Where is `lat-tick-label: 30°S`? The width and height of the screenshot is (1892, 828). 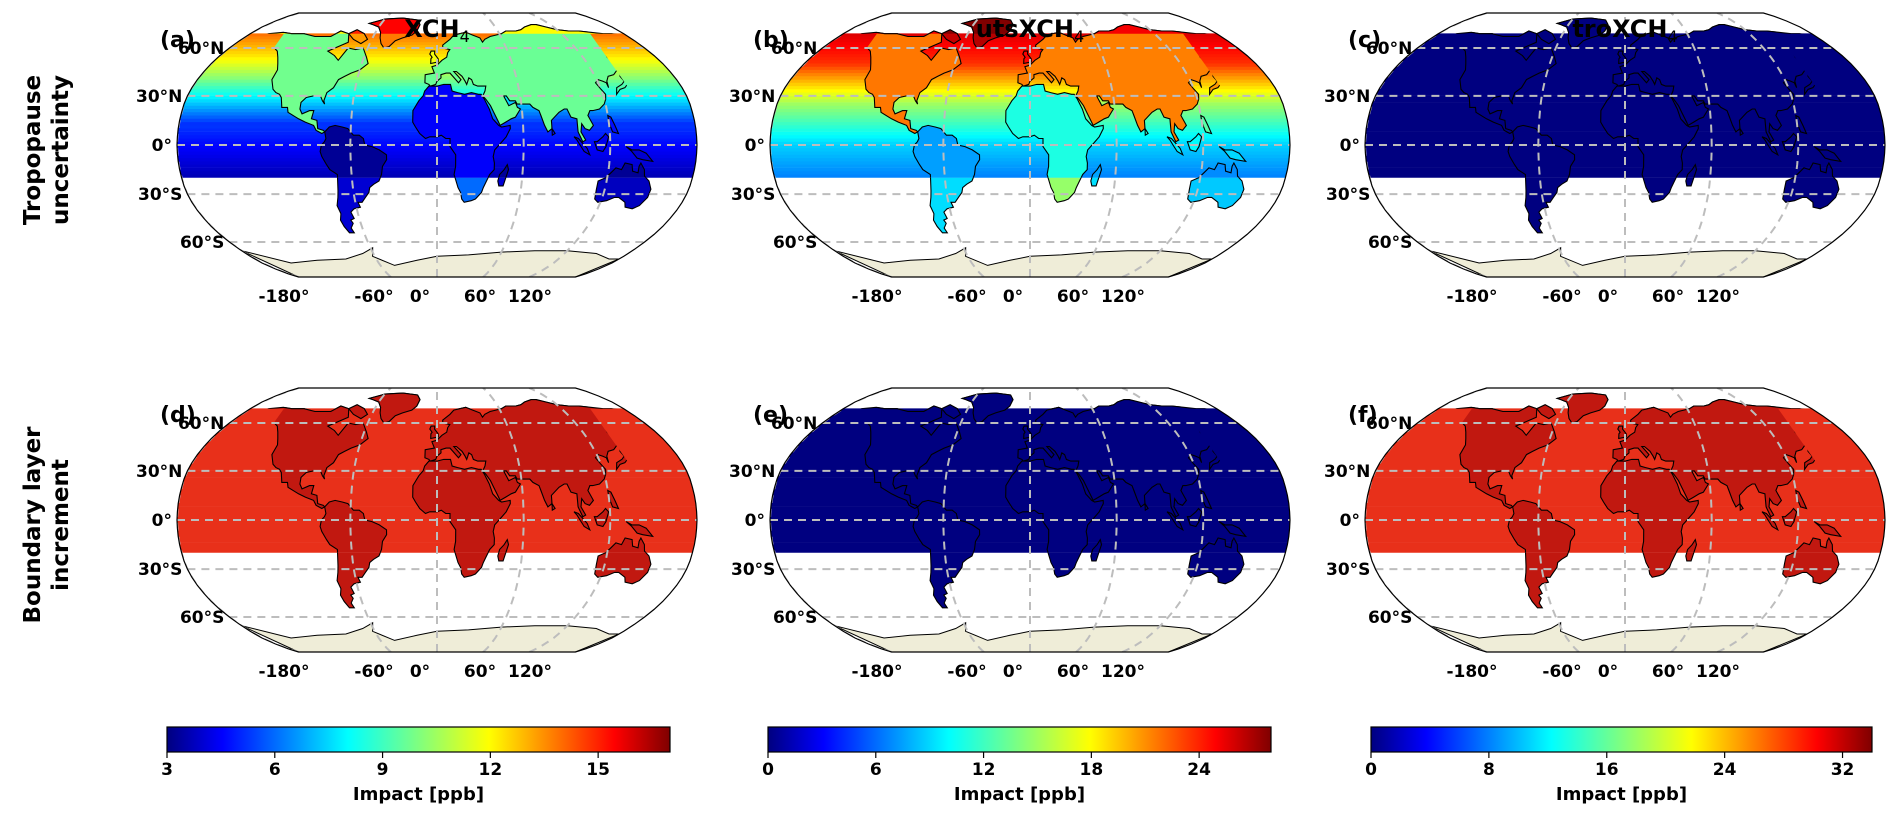
lat-tick-label: 30°S is located at coordinates (753, 570).